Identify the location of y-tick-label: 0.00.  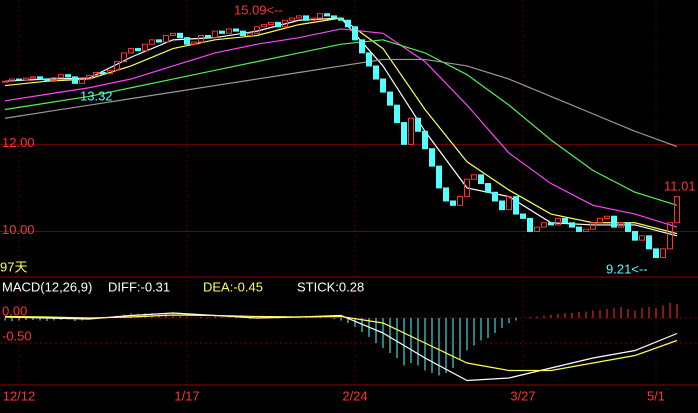
(14, 310).